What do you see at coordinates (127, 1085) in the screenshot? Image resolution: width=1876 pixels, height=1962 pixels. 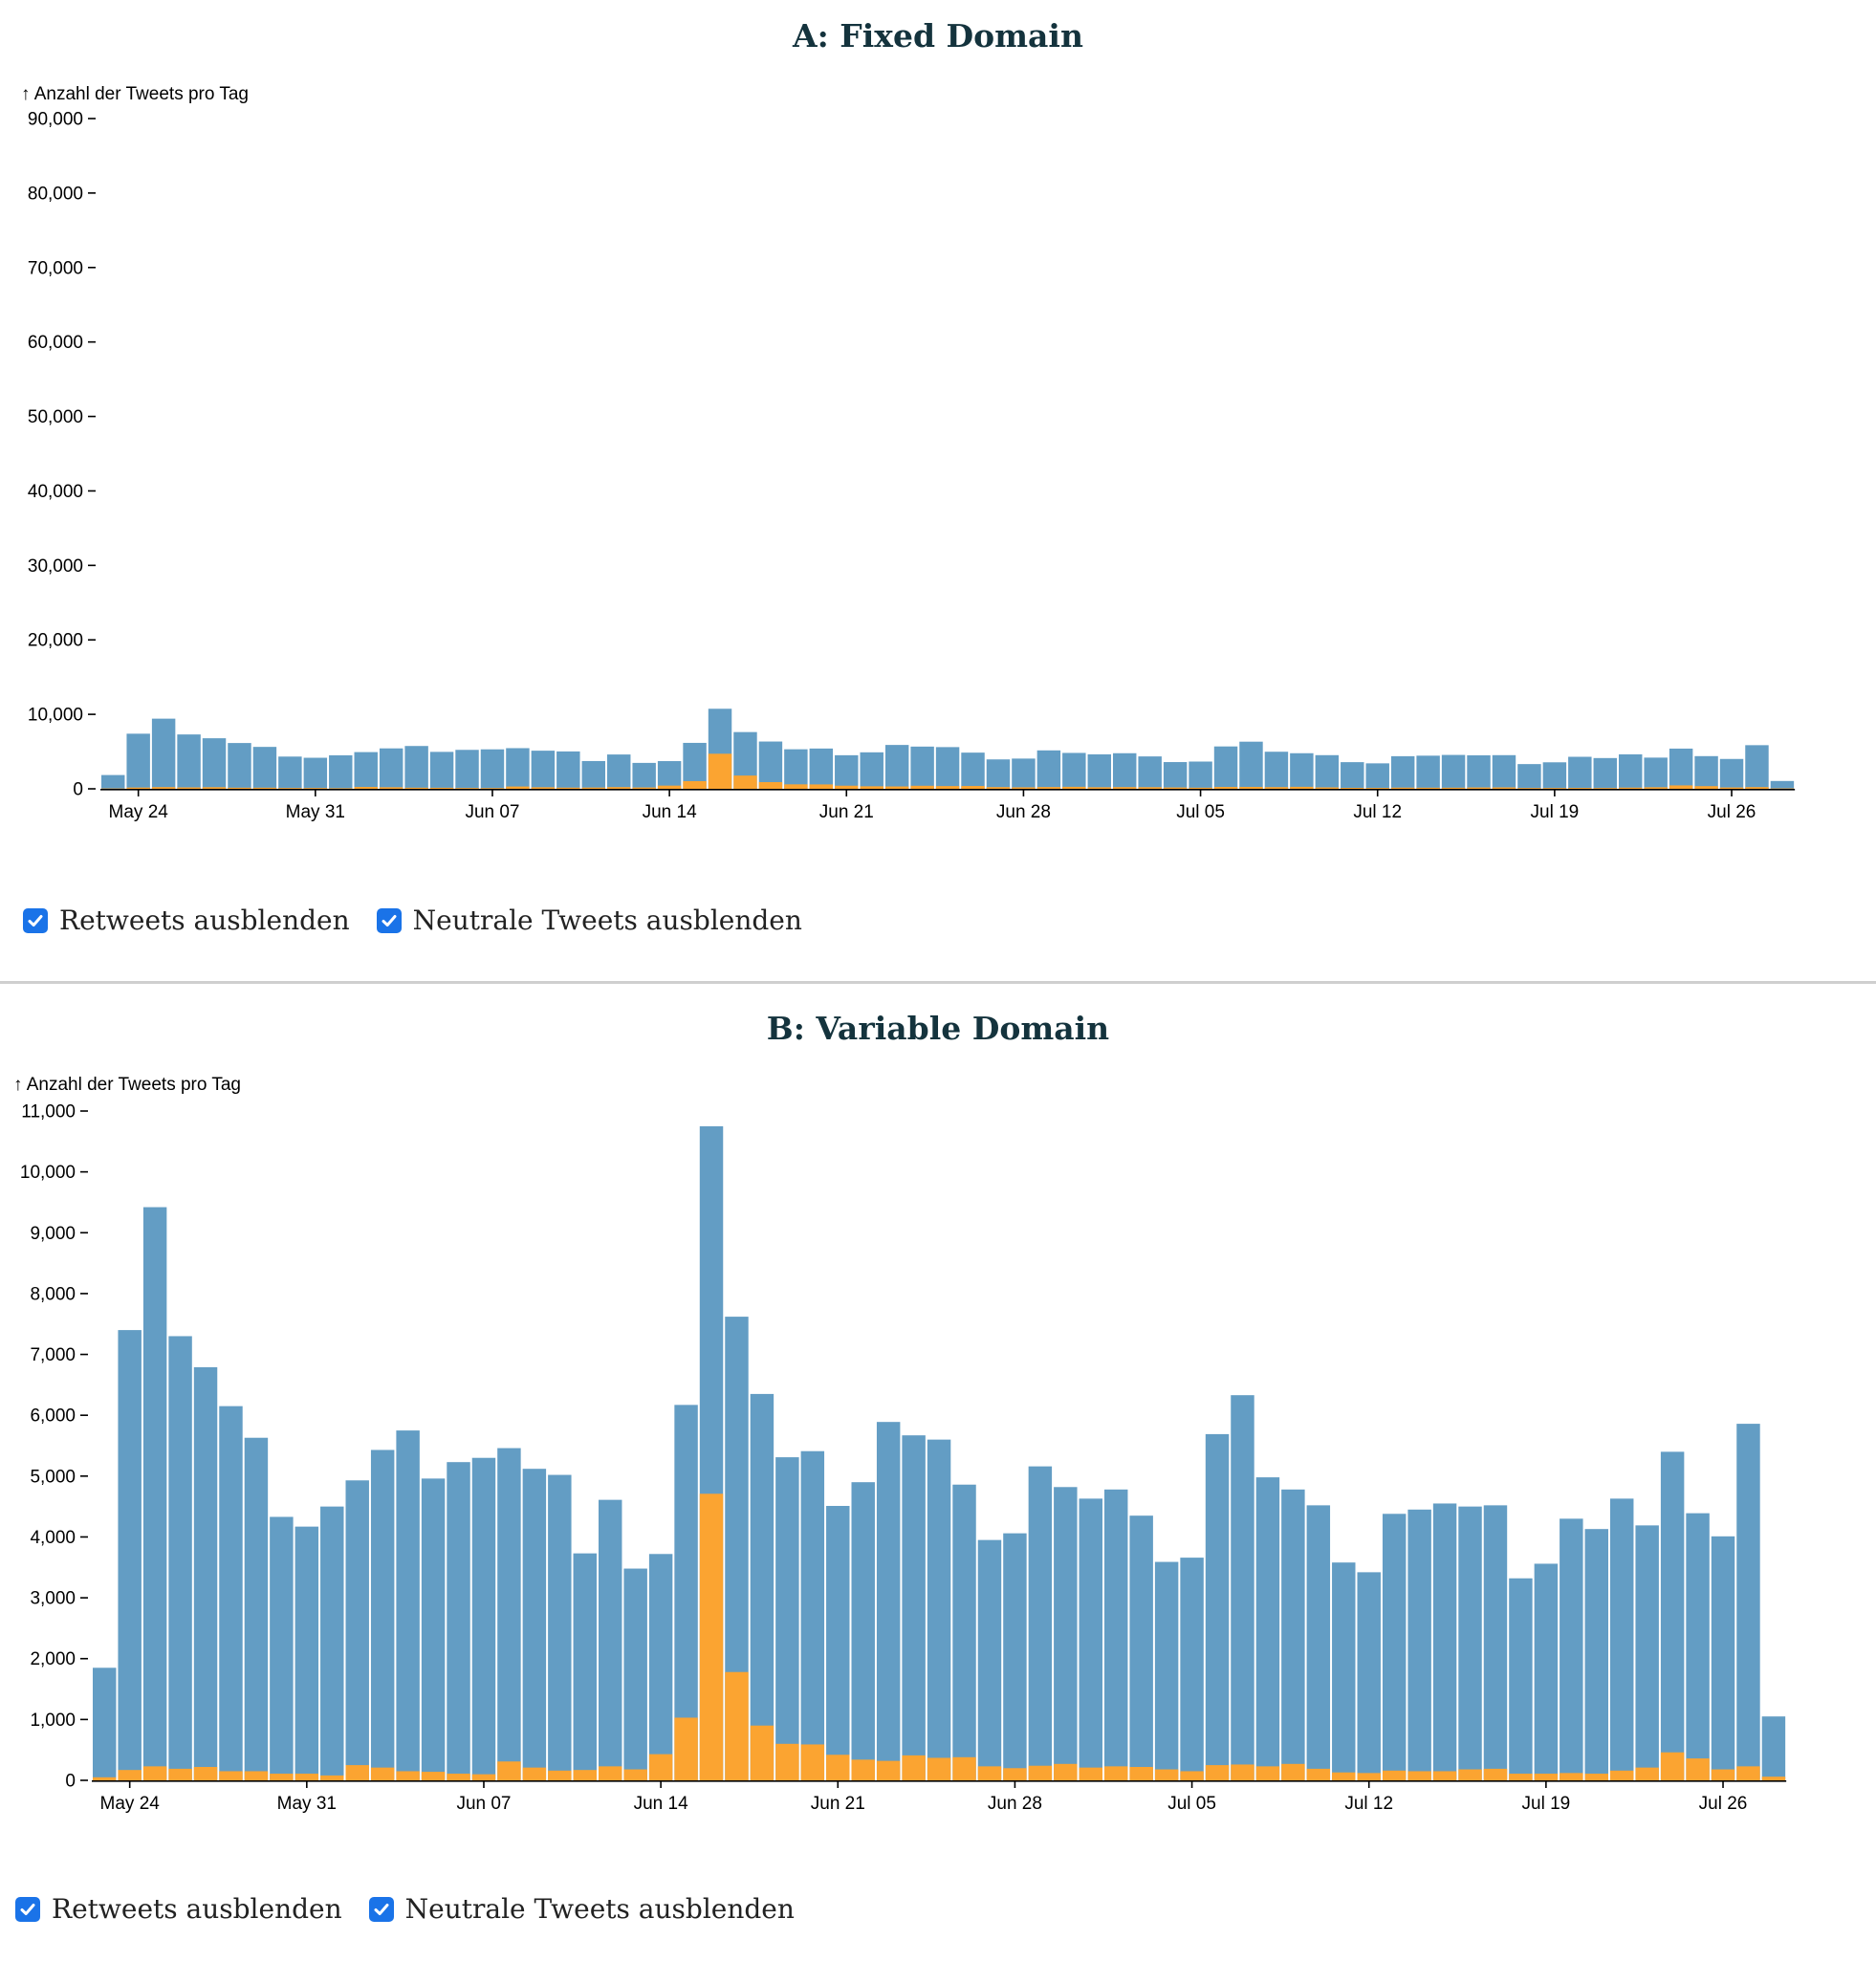 I see `y-axis-label: ↑ Anzahl der Tweets pro Tag` at bounding box center [127, 1085].